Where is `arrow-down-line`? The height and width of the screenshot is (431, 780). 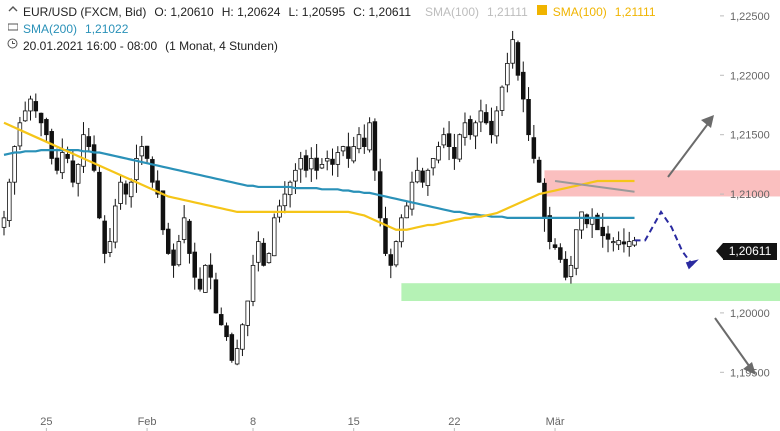
arrow-down-line is located at coordinates (733, 344).